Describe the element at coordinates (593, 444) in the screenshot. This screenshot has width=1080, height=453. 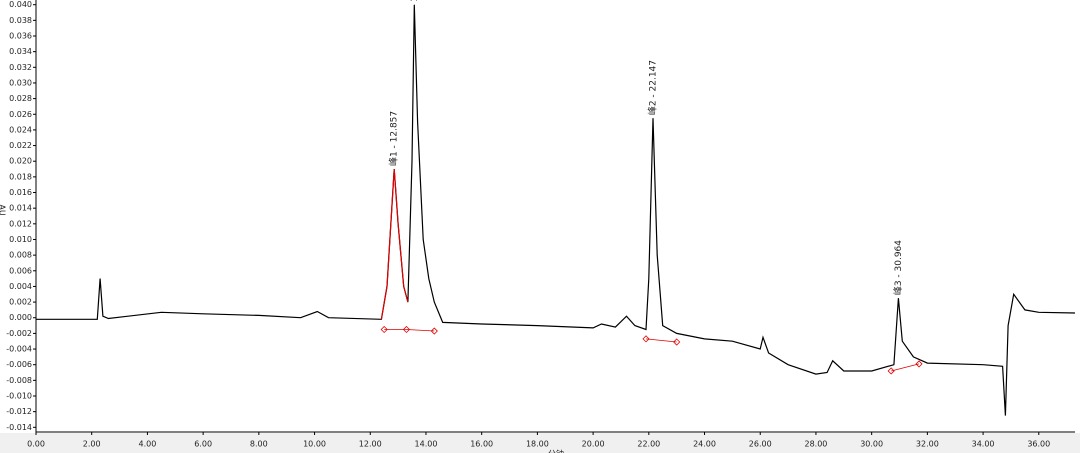
I see `x-tick-label: 20.00` at that location.